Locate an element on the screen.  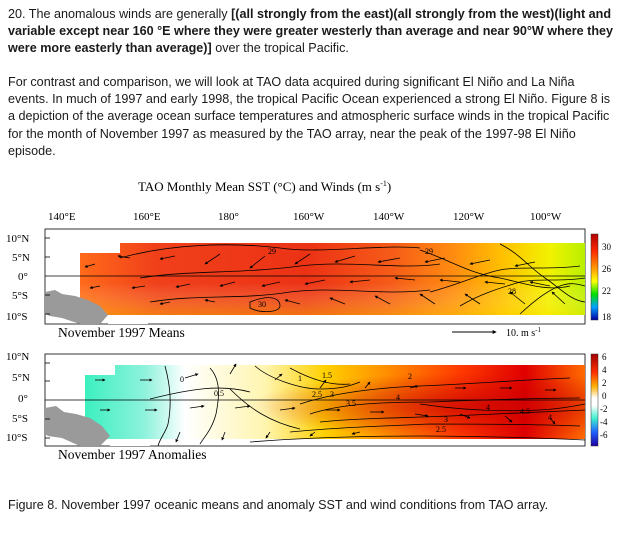
question-suffix: over the tropical Pacific. is located at coordinates (280, 48).